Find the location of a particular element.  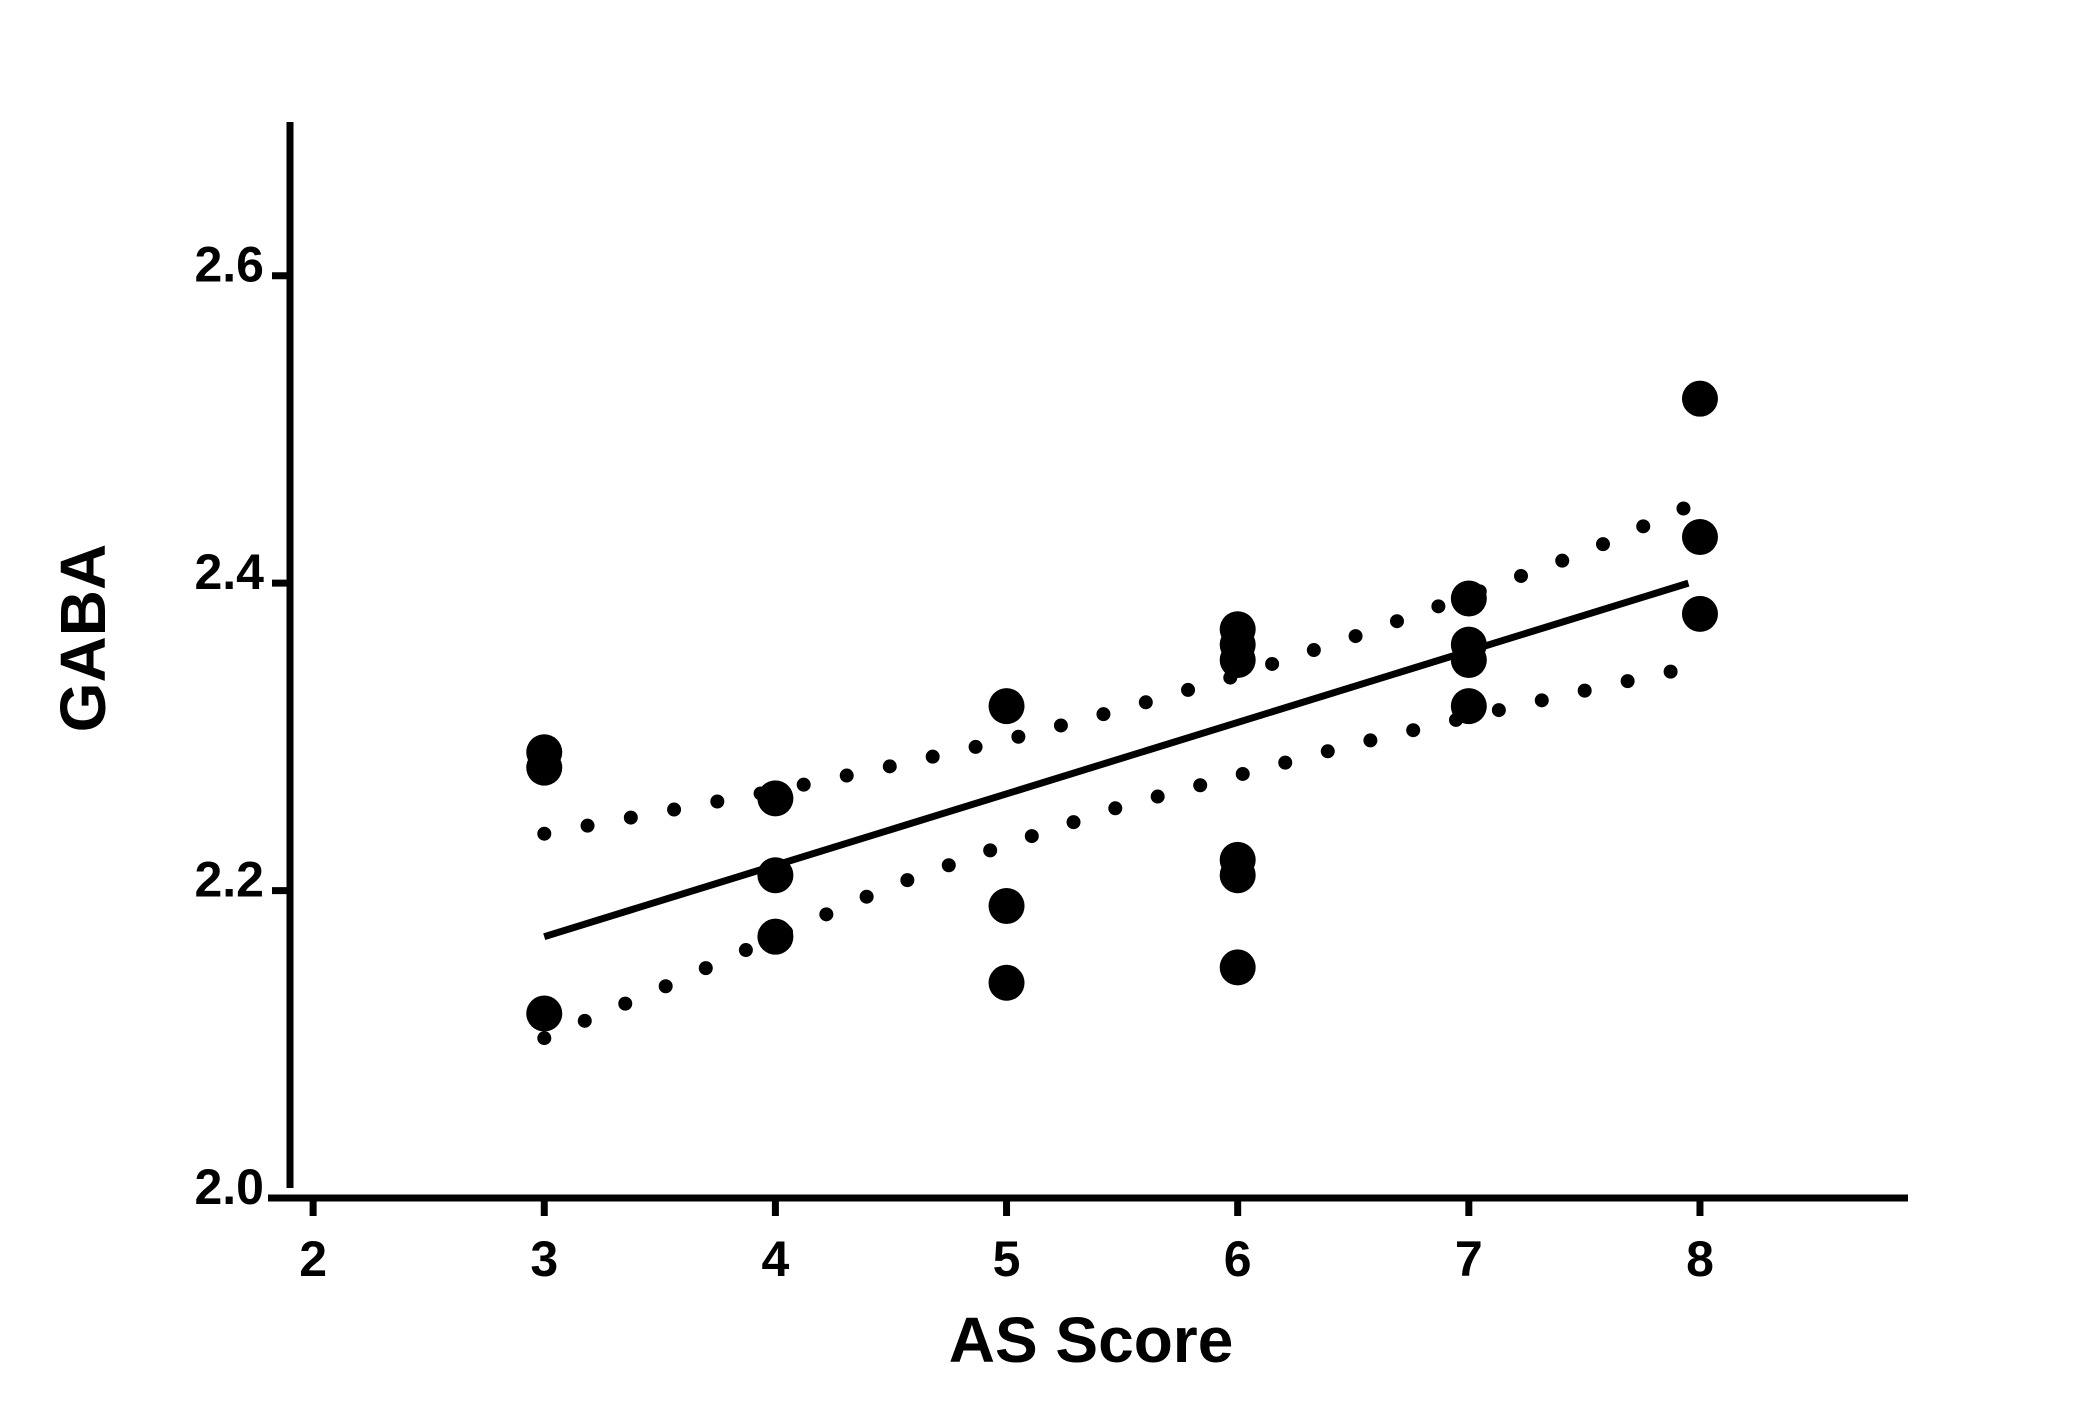

y-axis-title: GABA is located at coordinates (83, 638).